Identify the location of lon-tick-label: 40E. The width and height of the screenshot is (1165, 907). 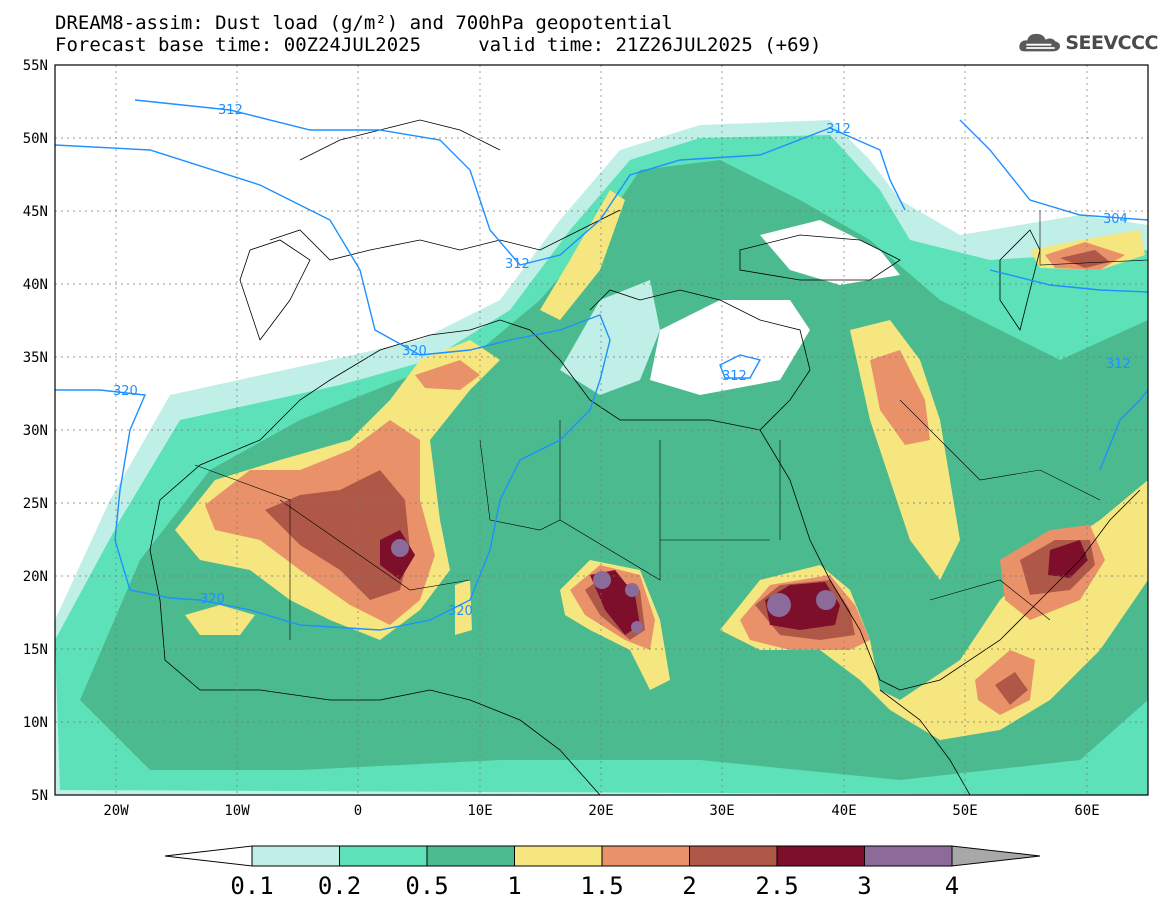
(843, 811).